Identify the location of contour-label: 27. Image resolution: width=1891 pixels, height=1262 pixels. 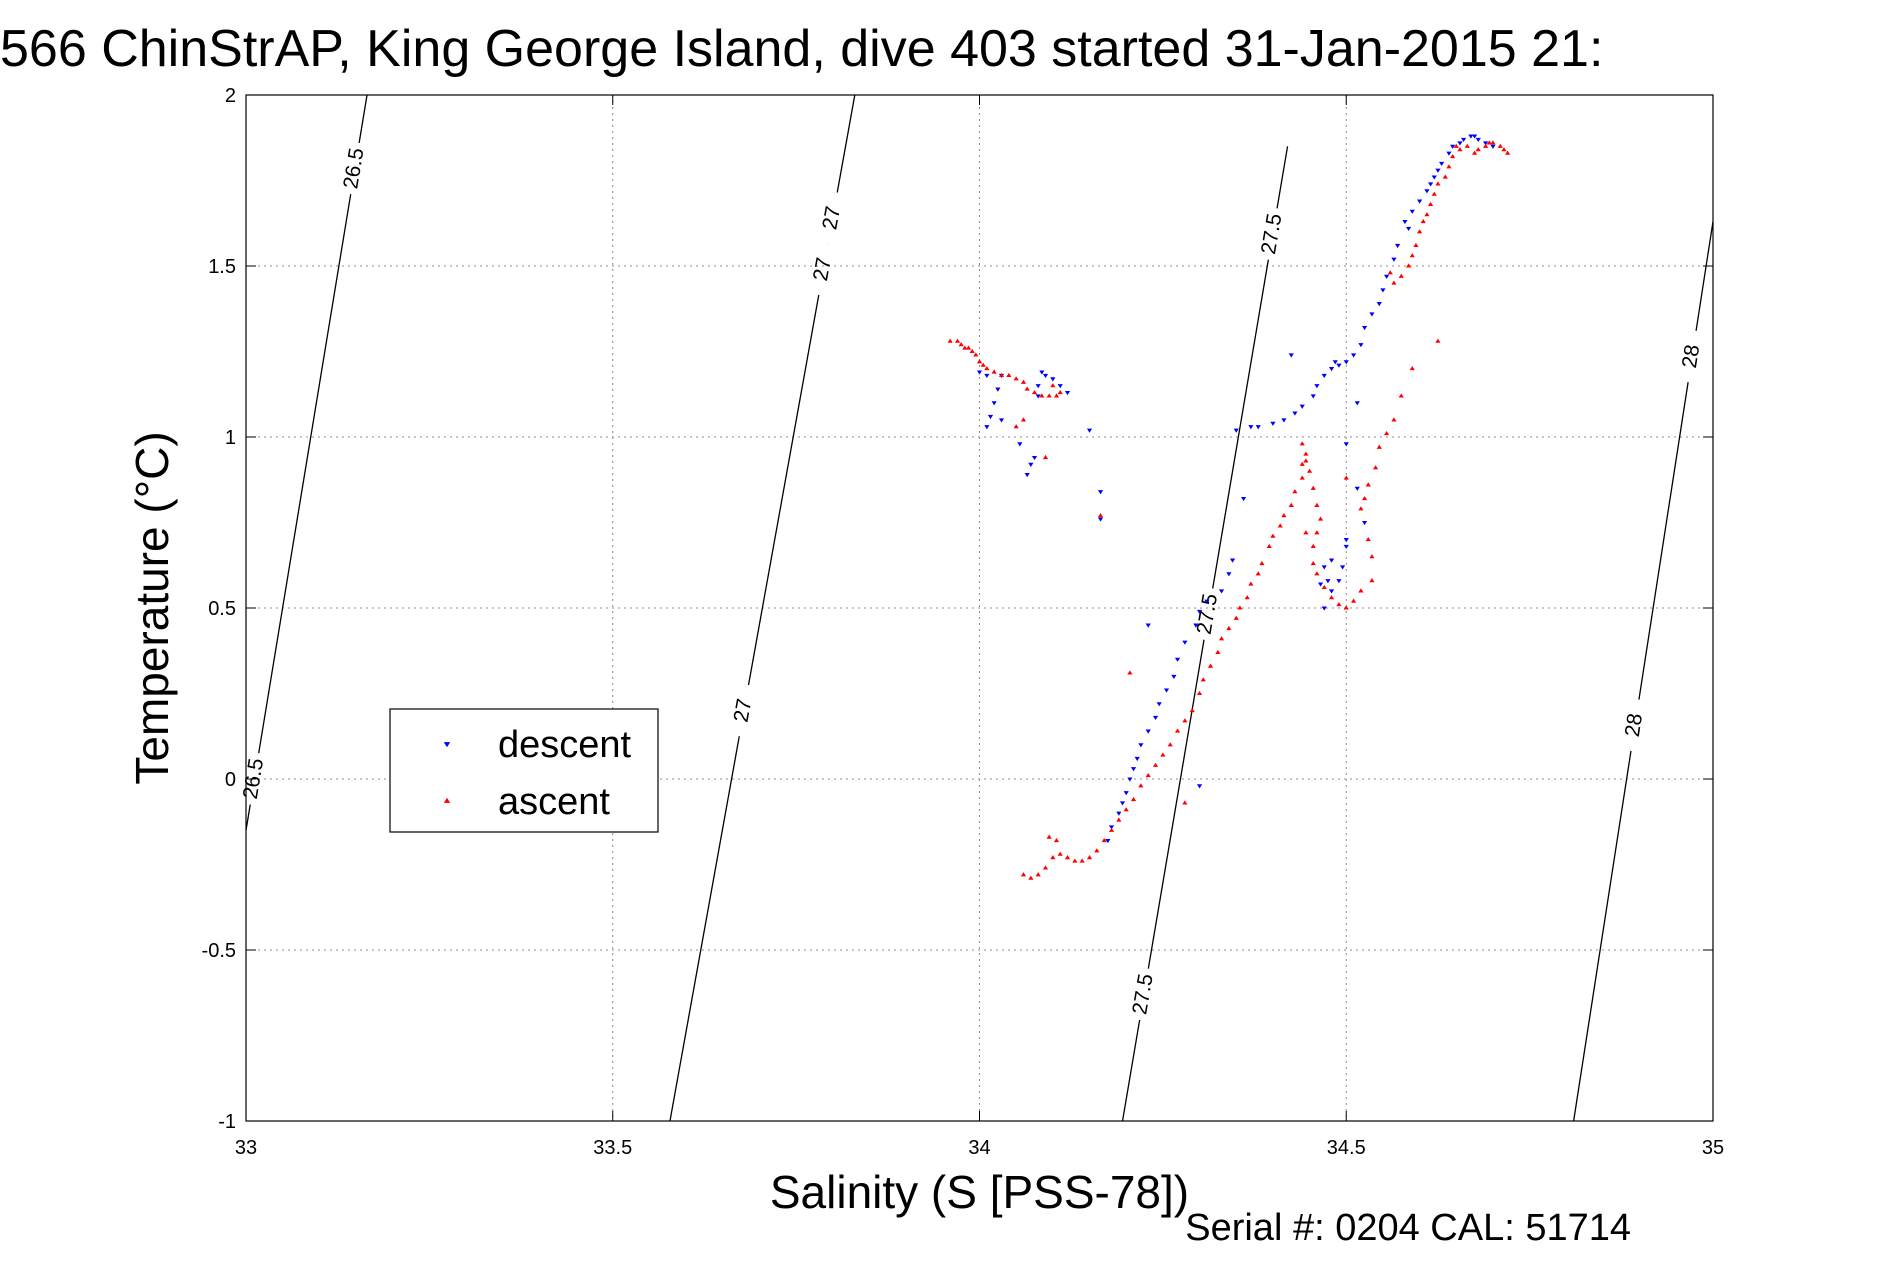
(822, 269).